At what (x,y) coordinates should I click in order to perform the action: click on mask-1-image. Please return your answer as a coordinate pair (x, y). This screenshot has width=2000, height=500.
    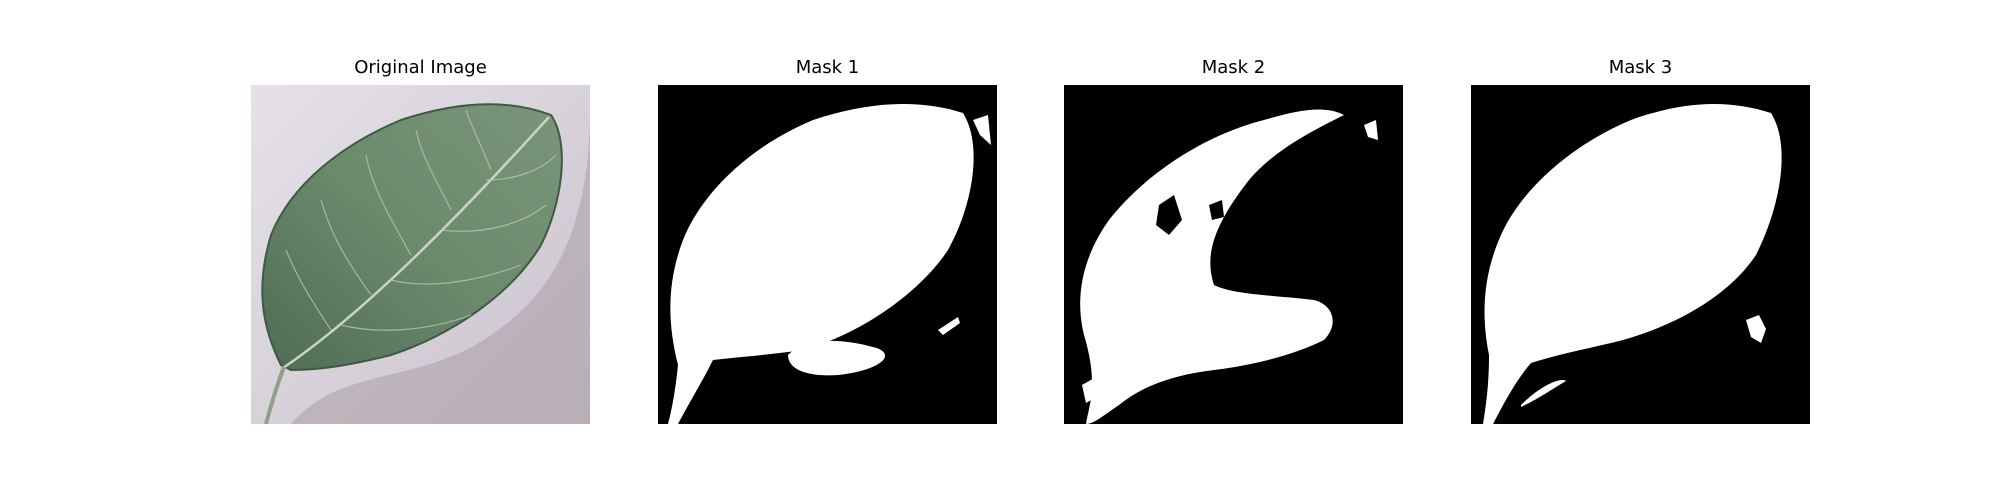
    Looking at the image, I should click on (827, 254).